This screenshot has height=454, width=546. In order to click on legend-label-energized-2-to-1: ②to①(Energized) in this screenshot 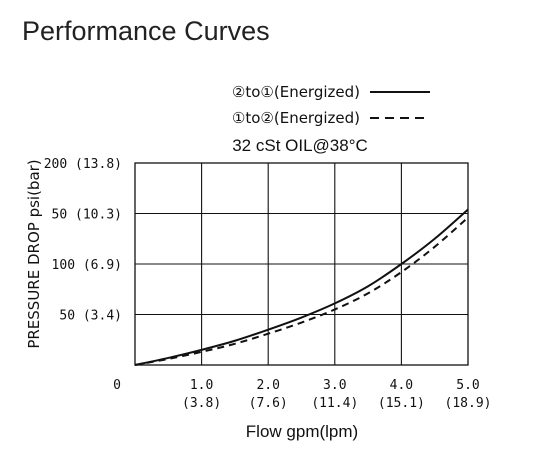, I will do `click(296, 92)`.